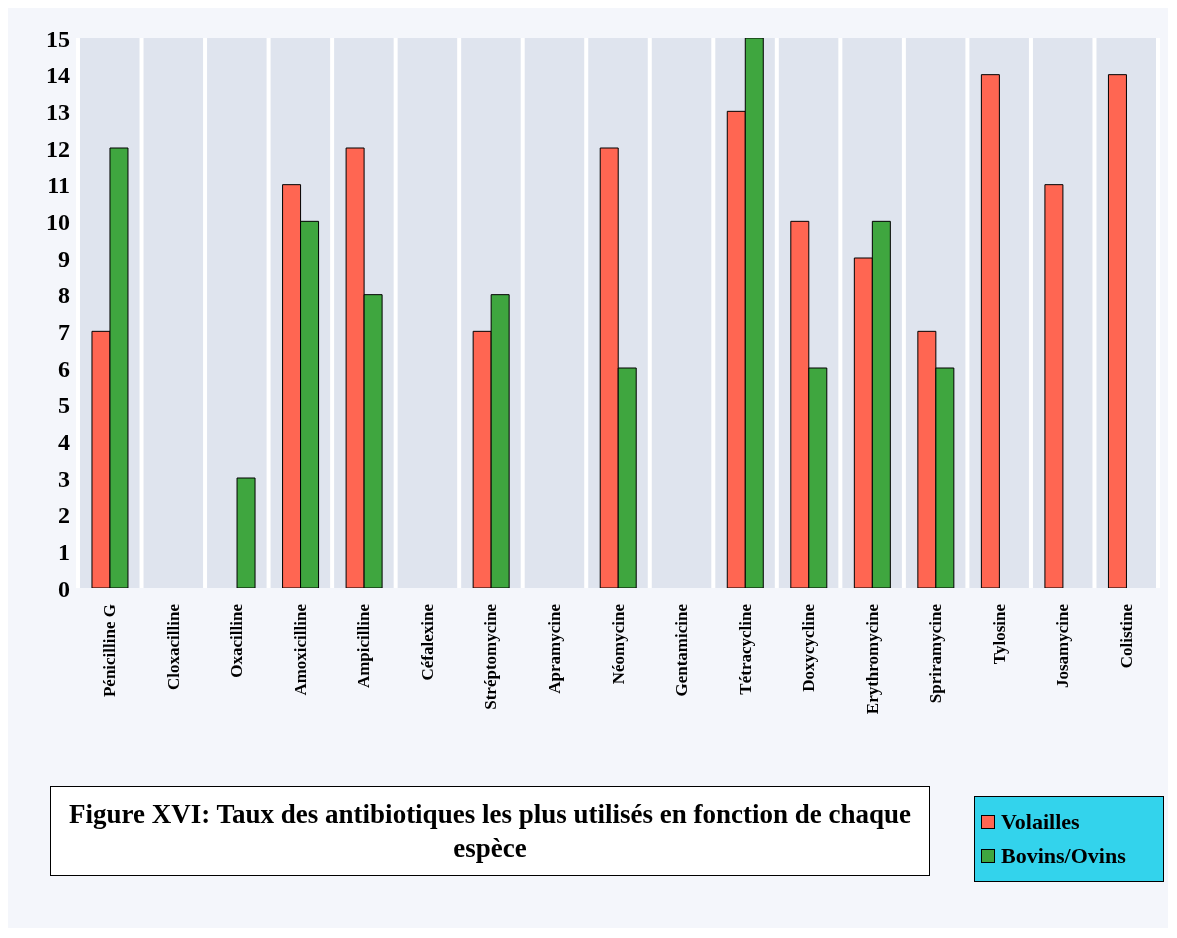 The image size is (1177, 938). What do you see at coordinates (64, 295) in the screenshot?
I see `y-tick-label: 8` at bounding box center [64, 295].